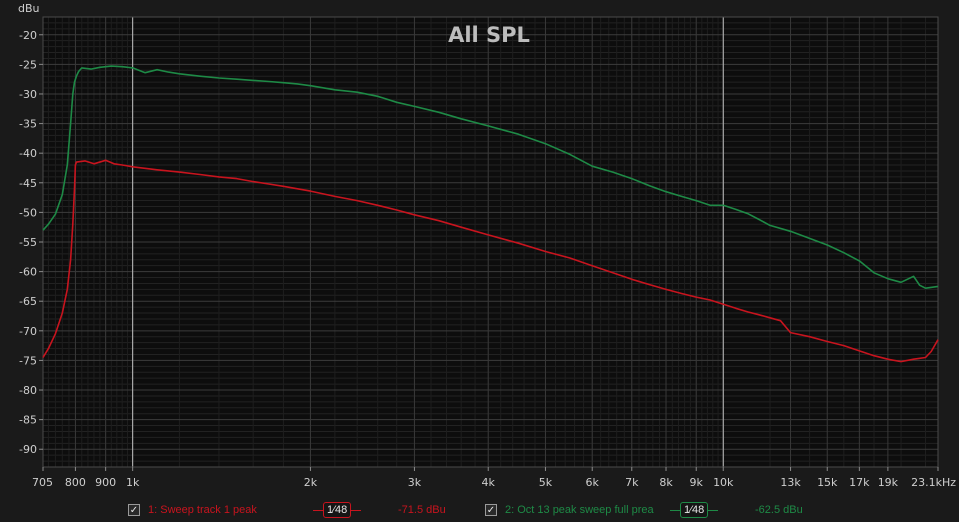 The image size is (959, 522). Describe the element at coordinates (491, 510) in the screenshot. I see `series-2-checkbox: ✓` at that location.